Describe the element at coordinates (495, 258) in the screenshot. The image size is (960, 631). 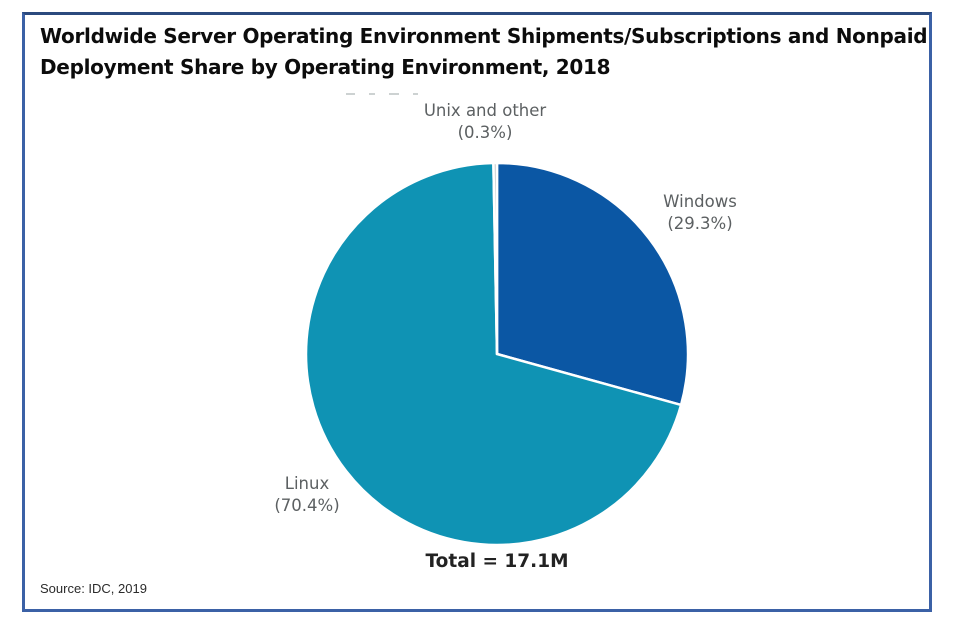
I see `pie-slice-unix-and-other` at that location.